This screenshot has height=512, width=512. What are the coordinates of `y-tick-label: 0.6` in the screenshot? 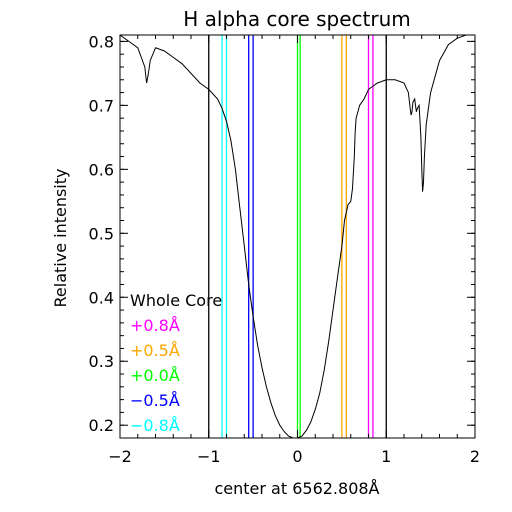 It's located at (101, 169).